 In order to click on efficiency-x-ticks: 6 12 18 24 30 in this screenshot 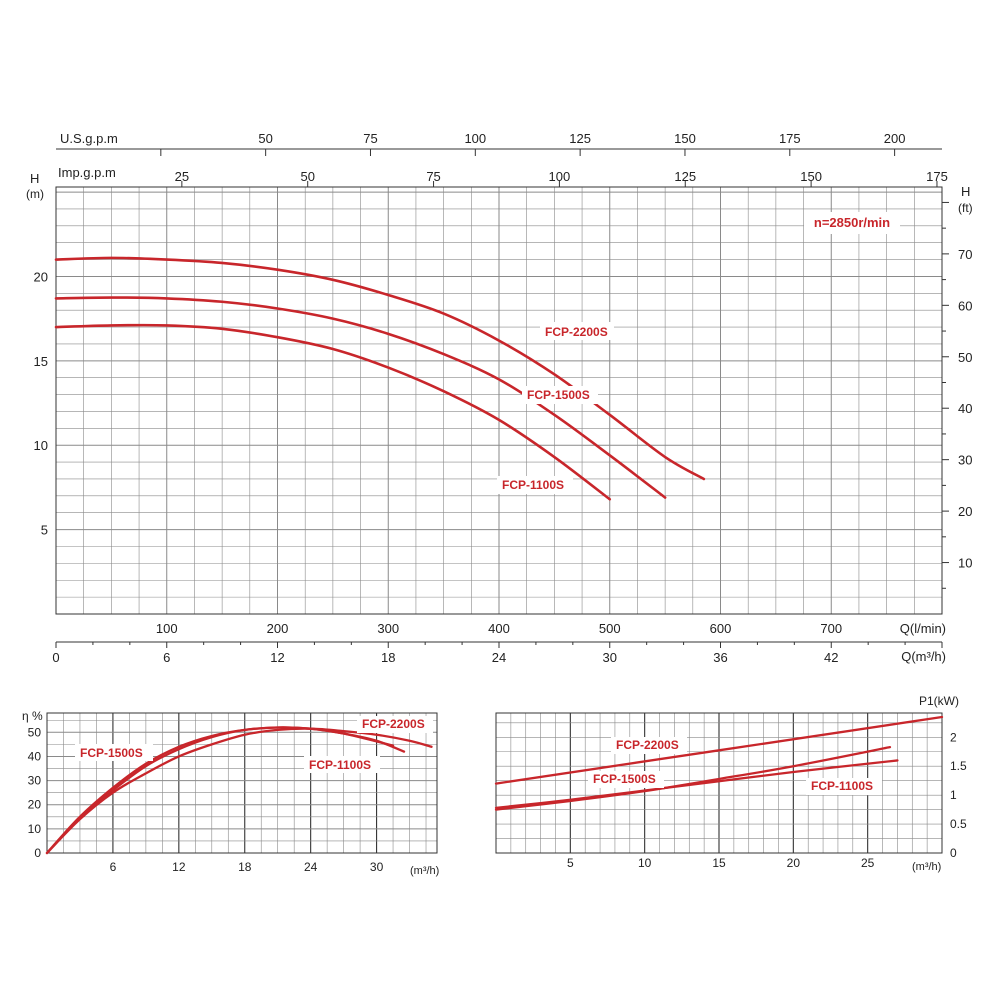, I will do `click(247, 867)`.